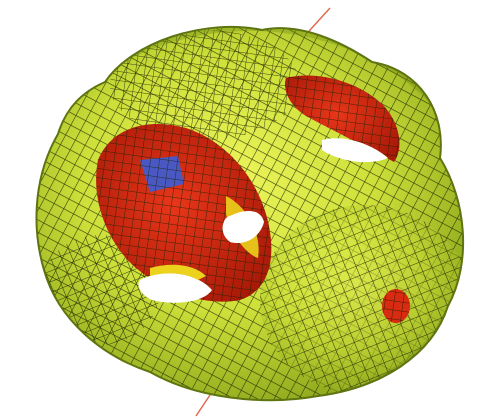 This screenshot has height=419, width=490. What do you see at coordinates (175, 283) in the screenshot?
I see `lower-left-opening` at bounding box center [175, 283].